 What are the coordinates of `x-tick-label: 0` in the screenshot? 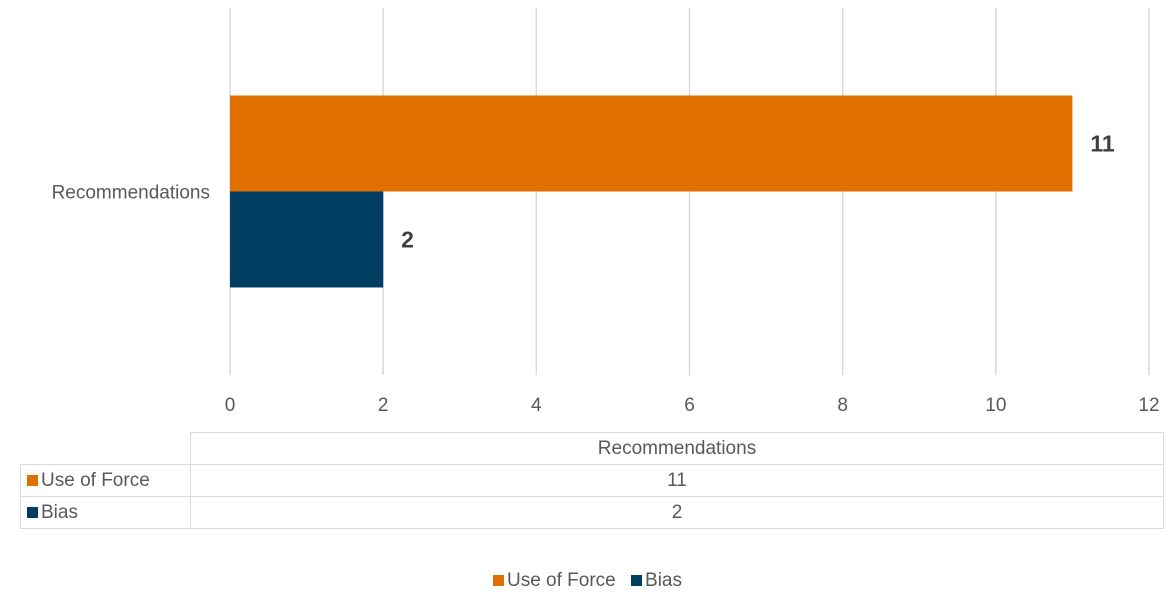 It's located at (230, 405).